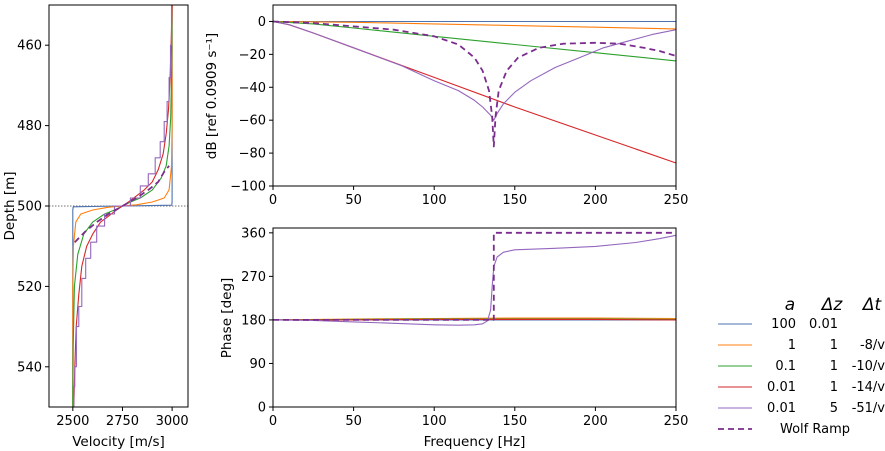 Image resolution: width=885 pixels, height=451 pixels. What do you see at coordinates (792, 345) in the screenshot?
I see `legend-entry-a: 1` at bounding box center [792, 345].